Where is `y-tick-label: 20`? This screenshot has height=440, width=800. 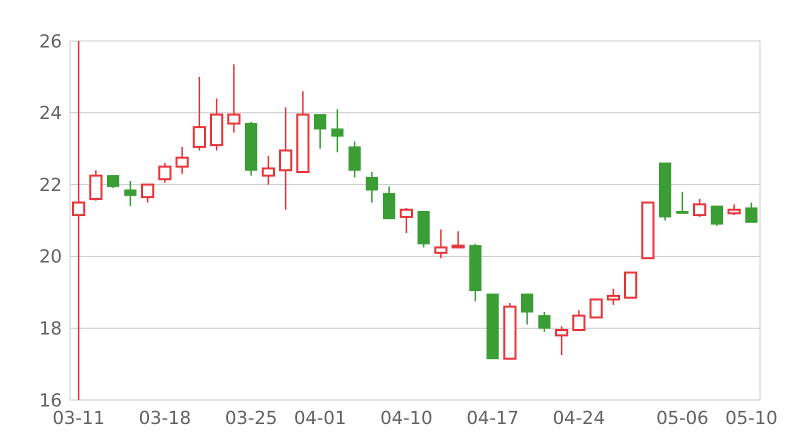
y-tick-label: 20 is located at coordinates (50, 257).